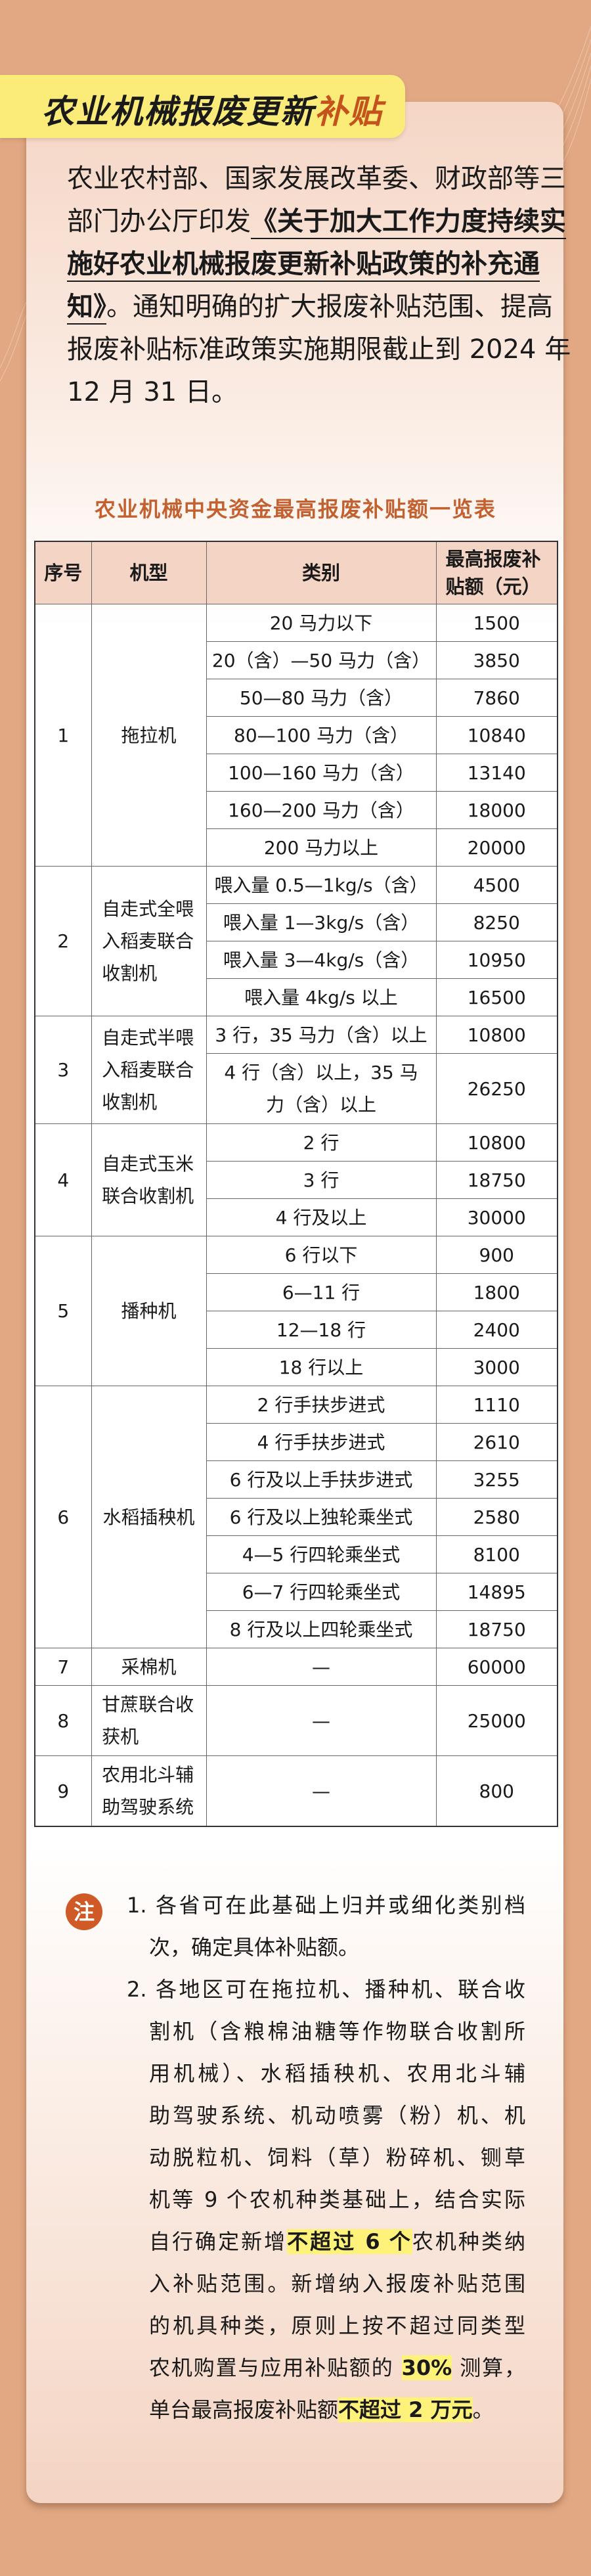 This screenshot has height=2576, width=591. I want to click on amount-cell: 10950, so click(496, 960).